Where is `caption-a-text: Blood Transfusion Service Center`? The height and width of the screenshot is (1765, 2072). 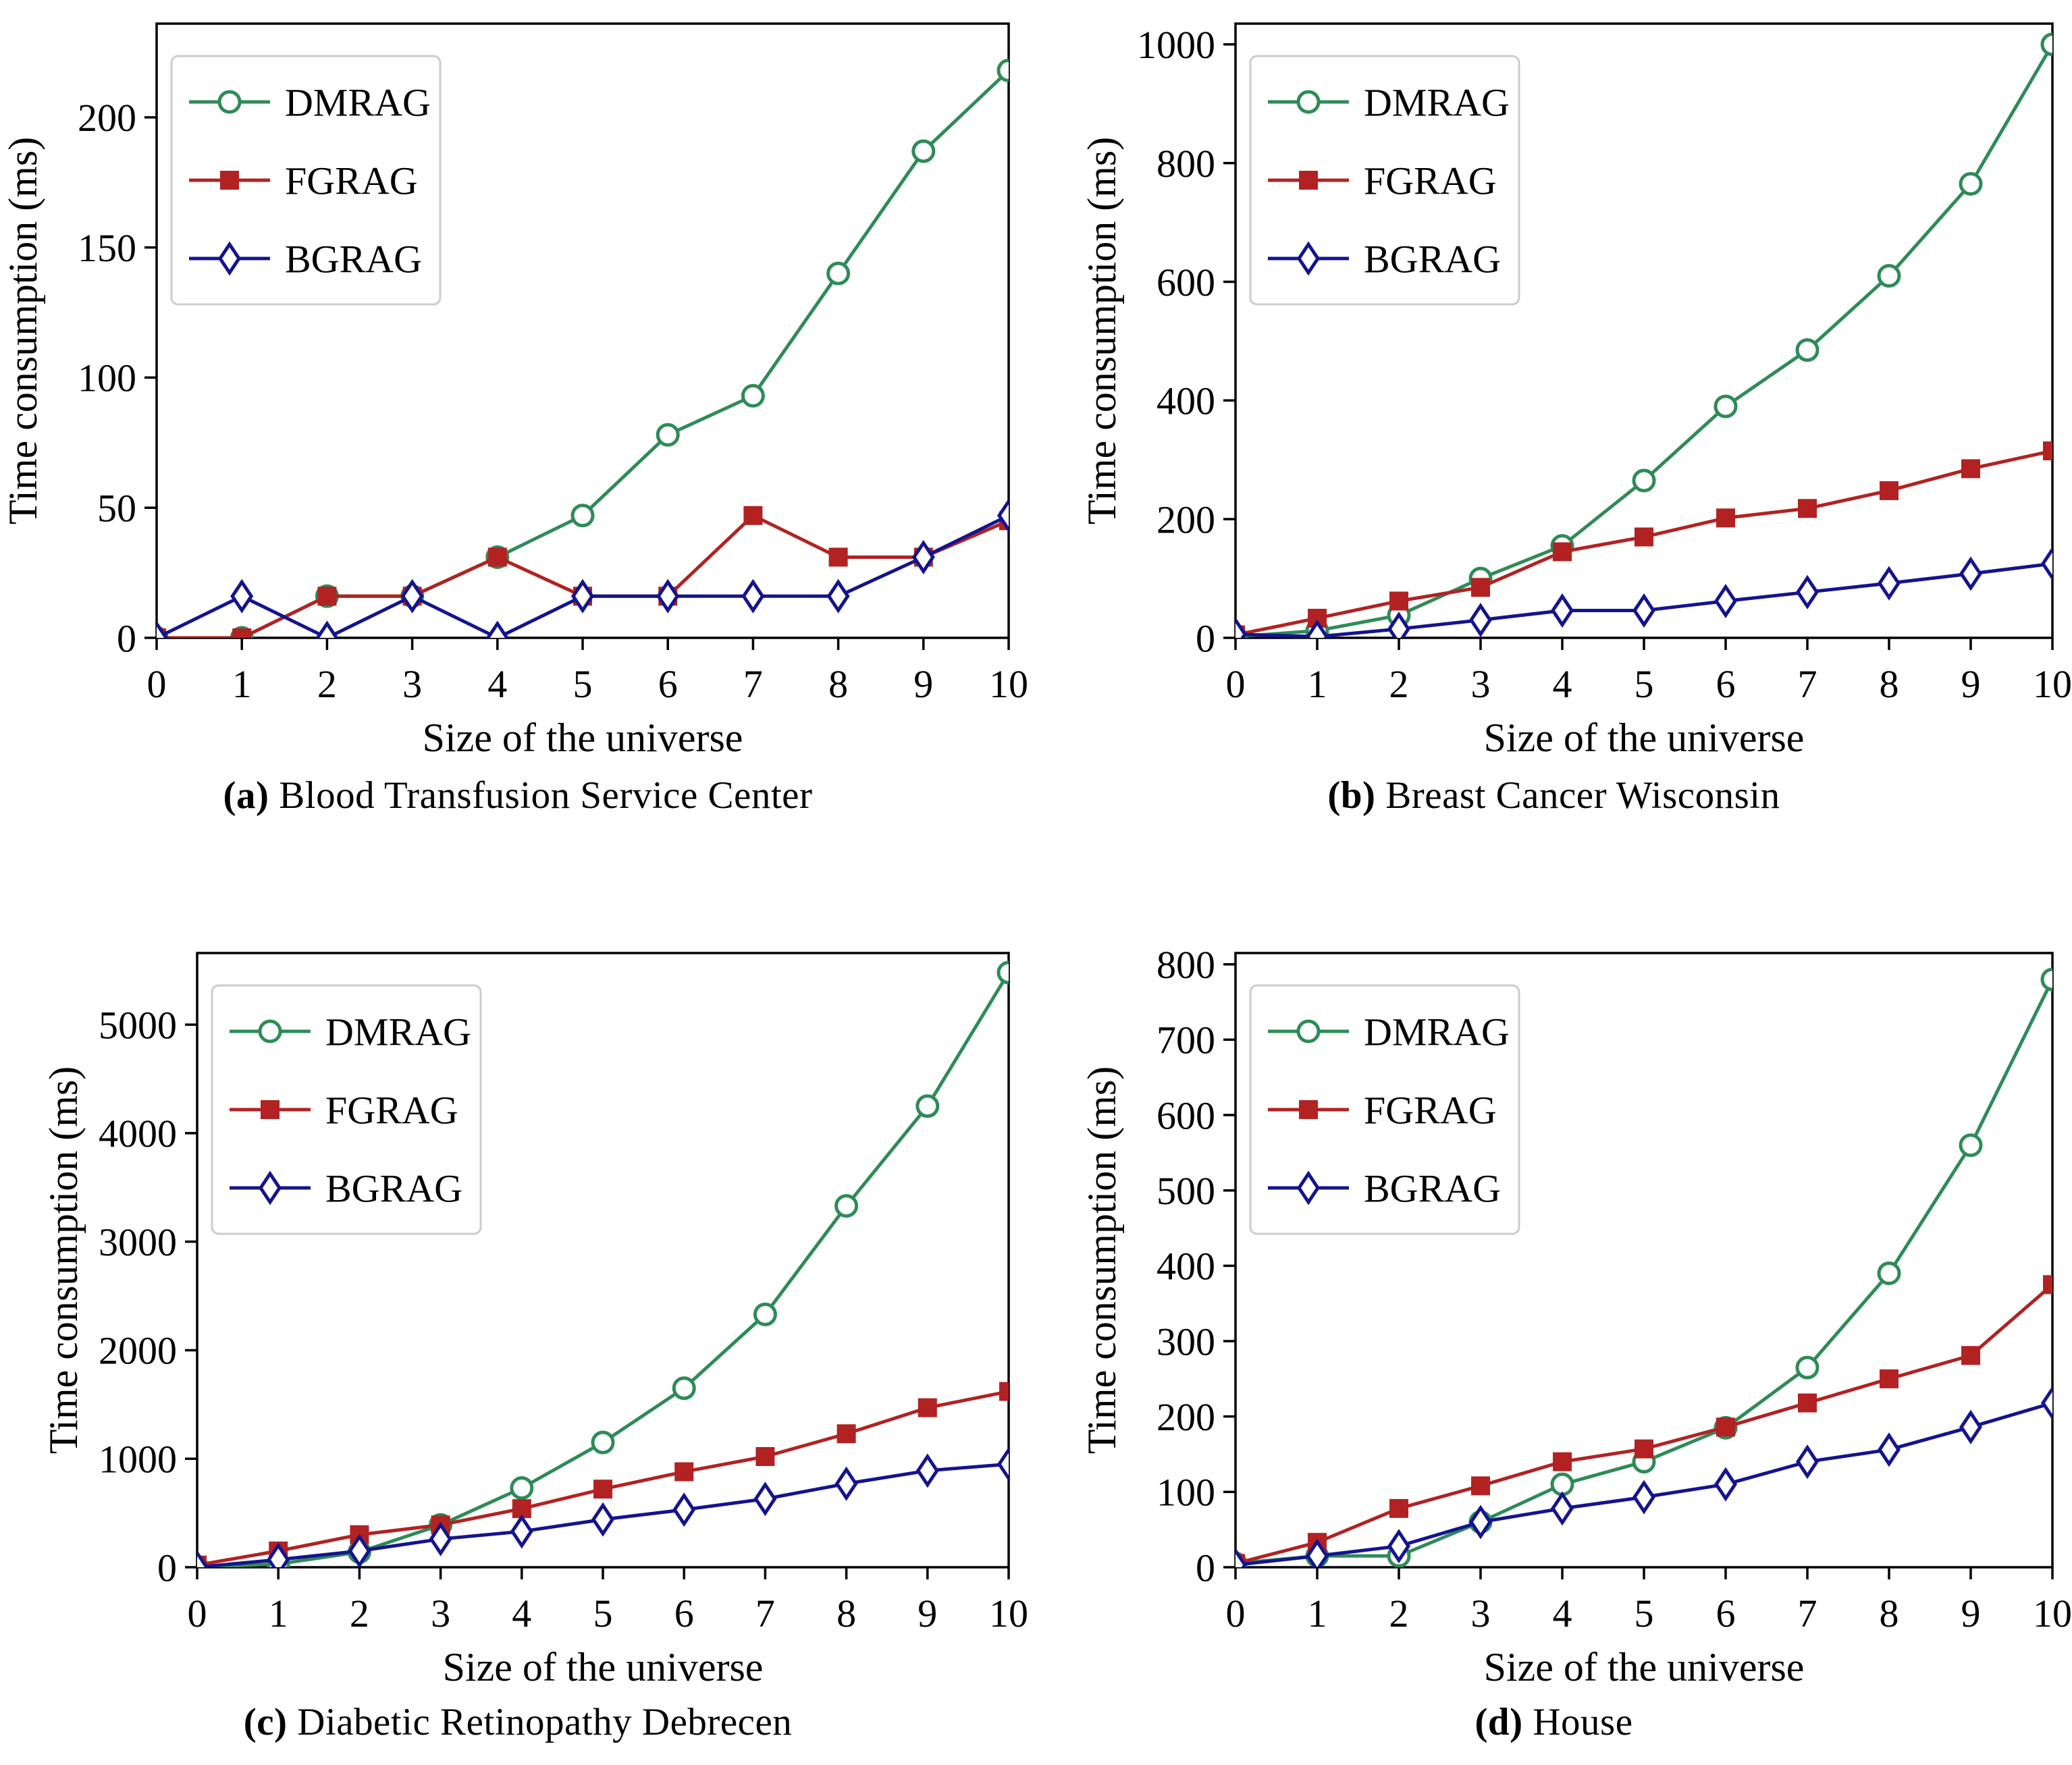
caption-a-text: Blood Transfusion Service Center is located at coordinates (546, 795).